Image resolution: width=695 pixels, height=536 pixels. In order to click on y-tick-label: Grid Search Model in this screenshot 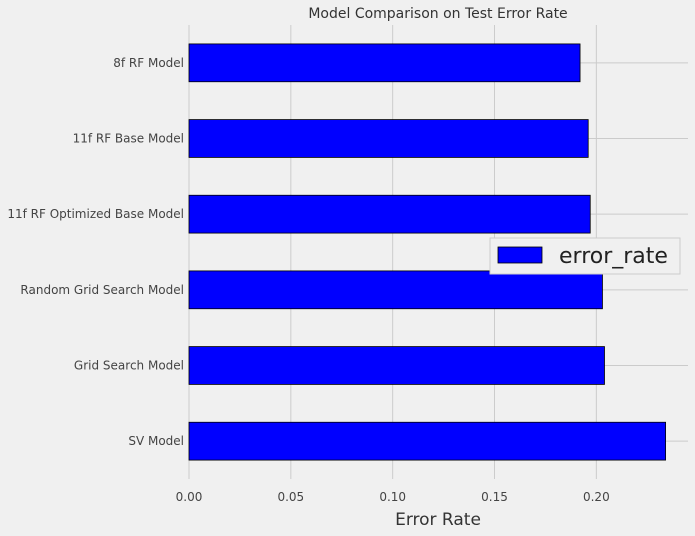, I will do `click(129, 366)`.